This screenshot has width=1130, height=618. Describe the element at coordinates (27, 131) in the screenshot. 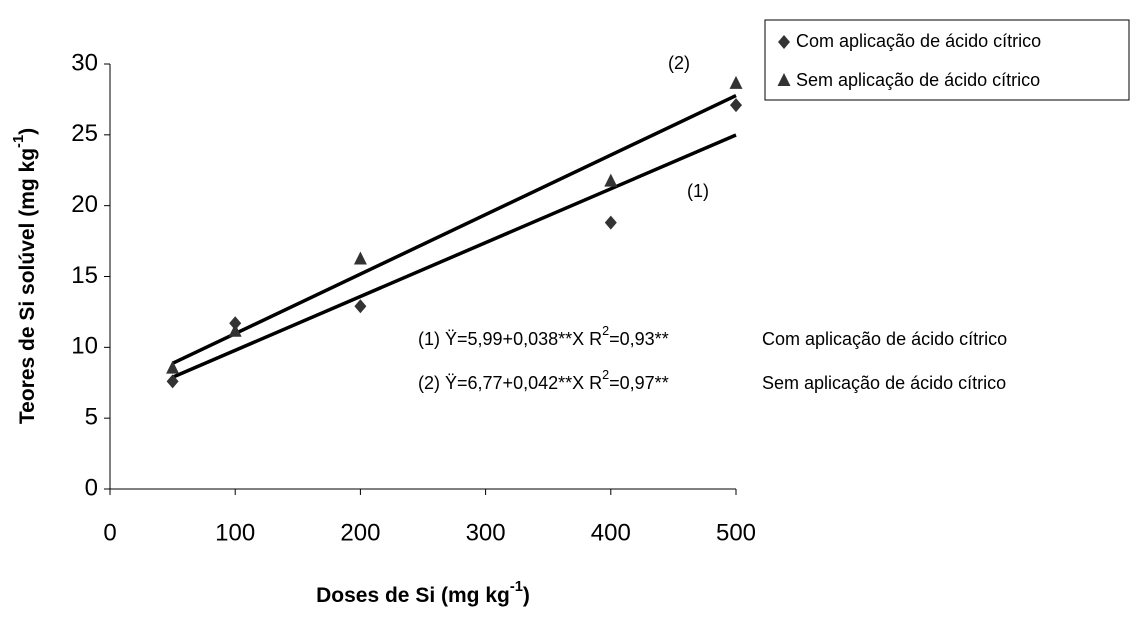

I see `y-axis-title-end: )` at that location.